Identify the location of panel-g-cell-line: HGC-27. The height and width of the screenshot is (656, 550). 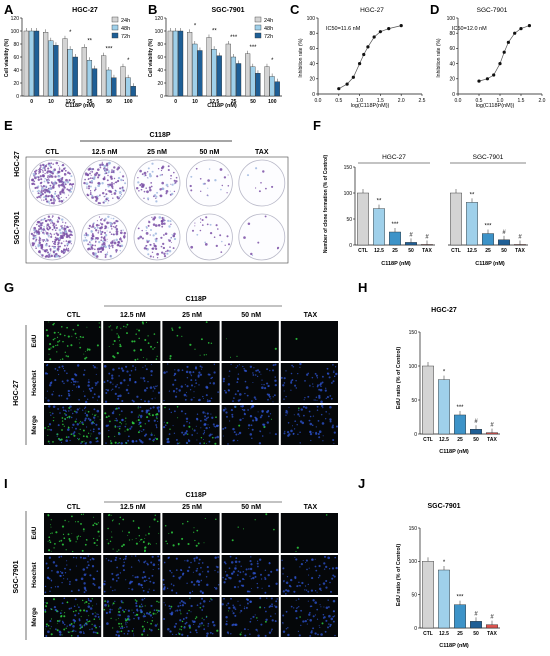
(16, 393).